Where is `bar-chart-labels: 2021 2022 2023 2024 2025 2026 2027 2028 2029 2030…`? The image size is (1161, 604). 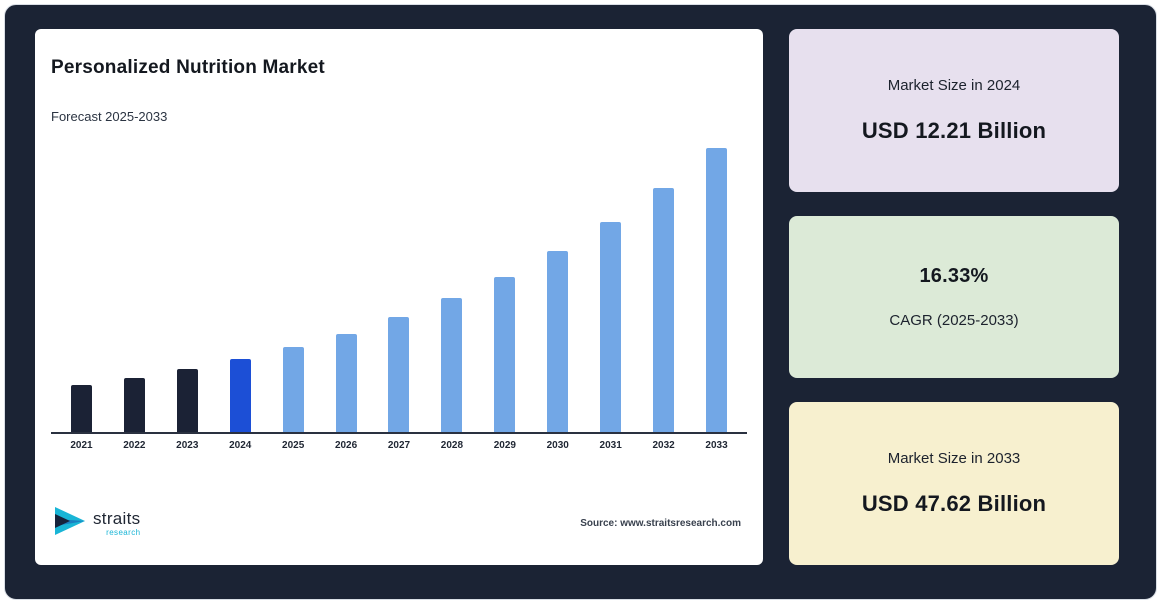
bar-chart-labels: 2021 2022 2023 2024 2025 2026 2027 2028 2029 2030… is located at coordinates (399, 442).